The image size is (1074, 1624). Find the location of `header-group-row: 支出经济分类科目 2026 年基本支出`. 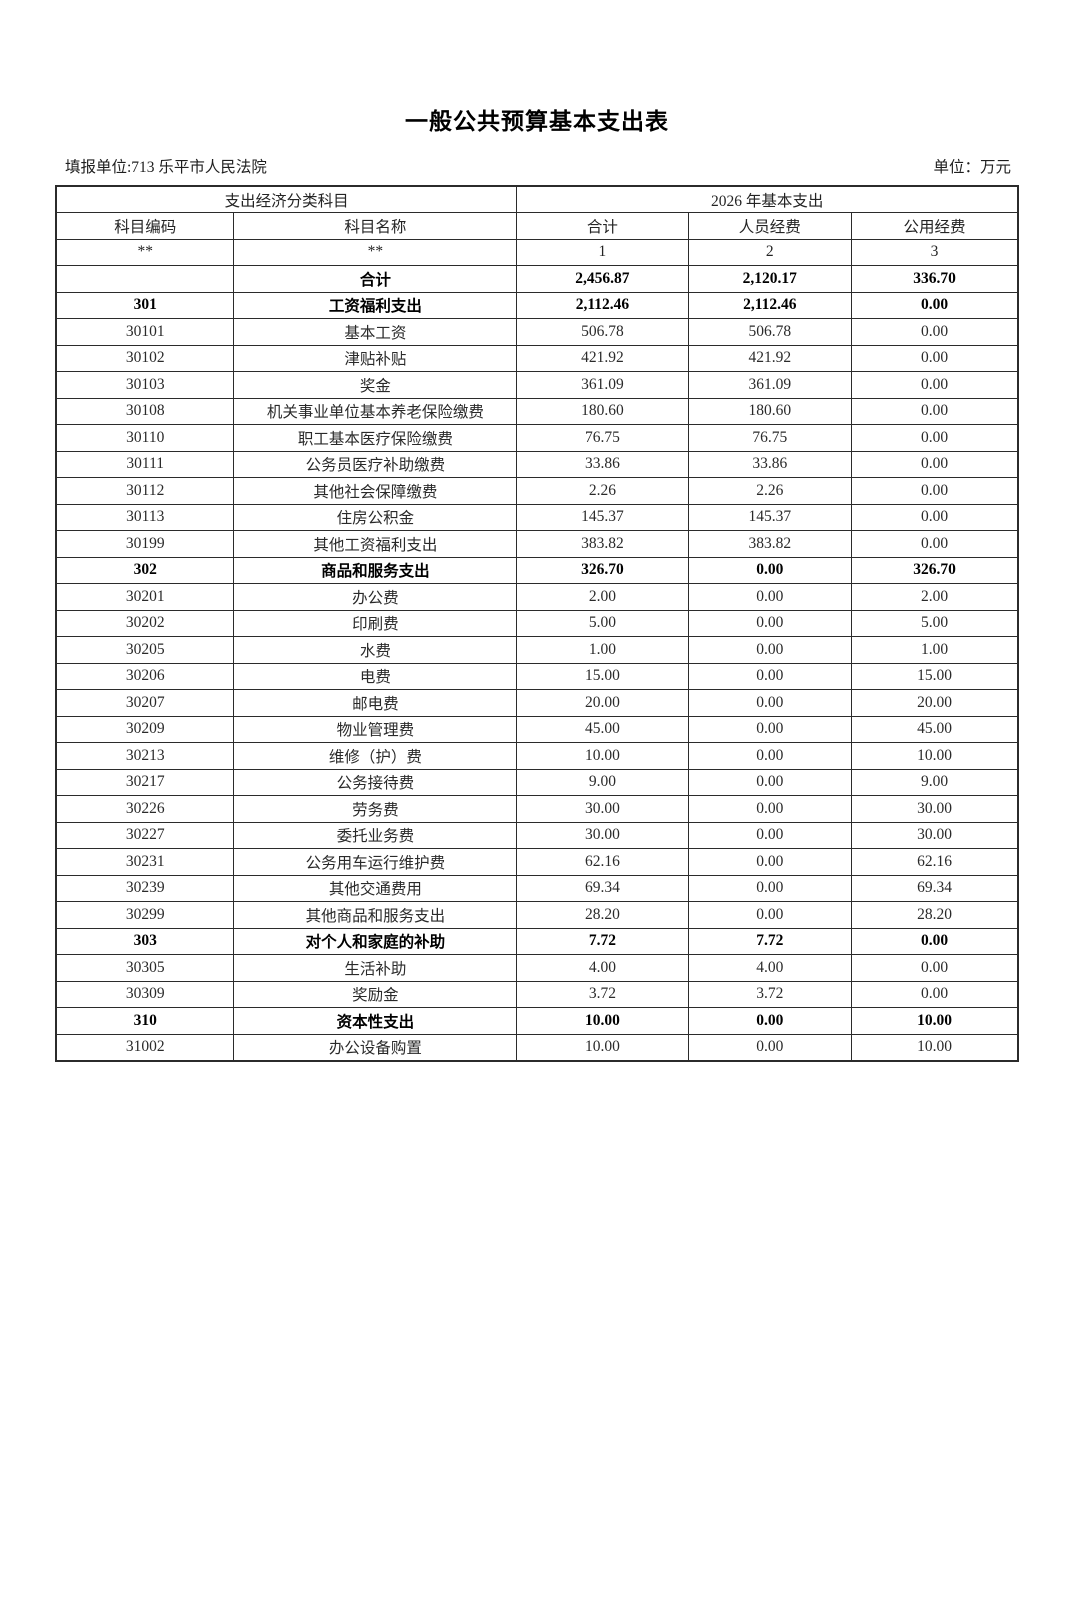

header-group-row: 支出经济分类科目 2026 年基本支出 is located at coordinates (537, 199).